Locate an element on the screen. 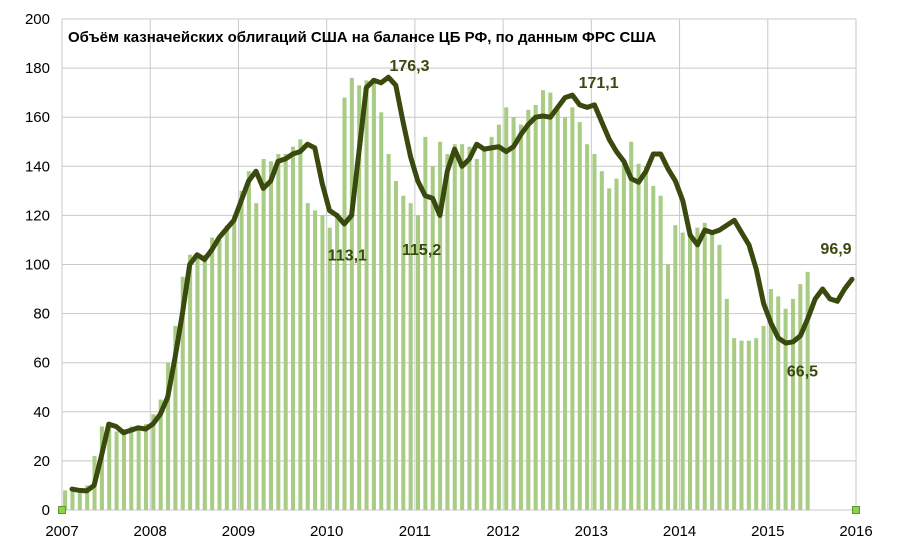 This screenshot has width=900, height=552. x-tick-label: 2016 is located at coordinates (855, 531).